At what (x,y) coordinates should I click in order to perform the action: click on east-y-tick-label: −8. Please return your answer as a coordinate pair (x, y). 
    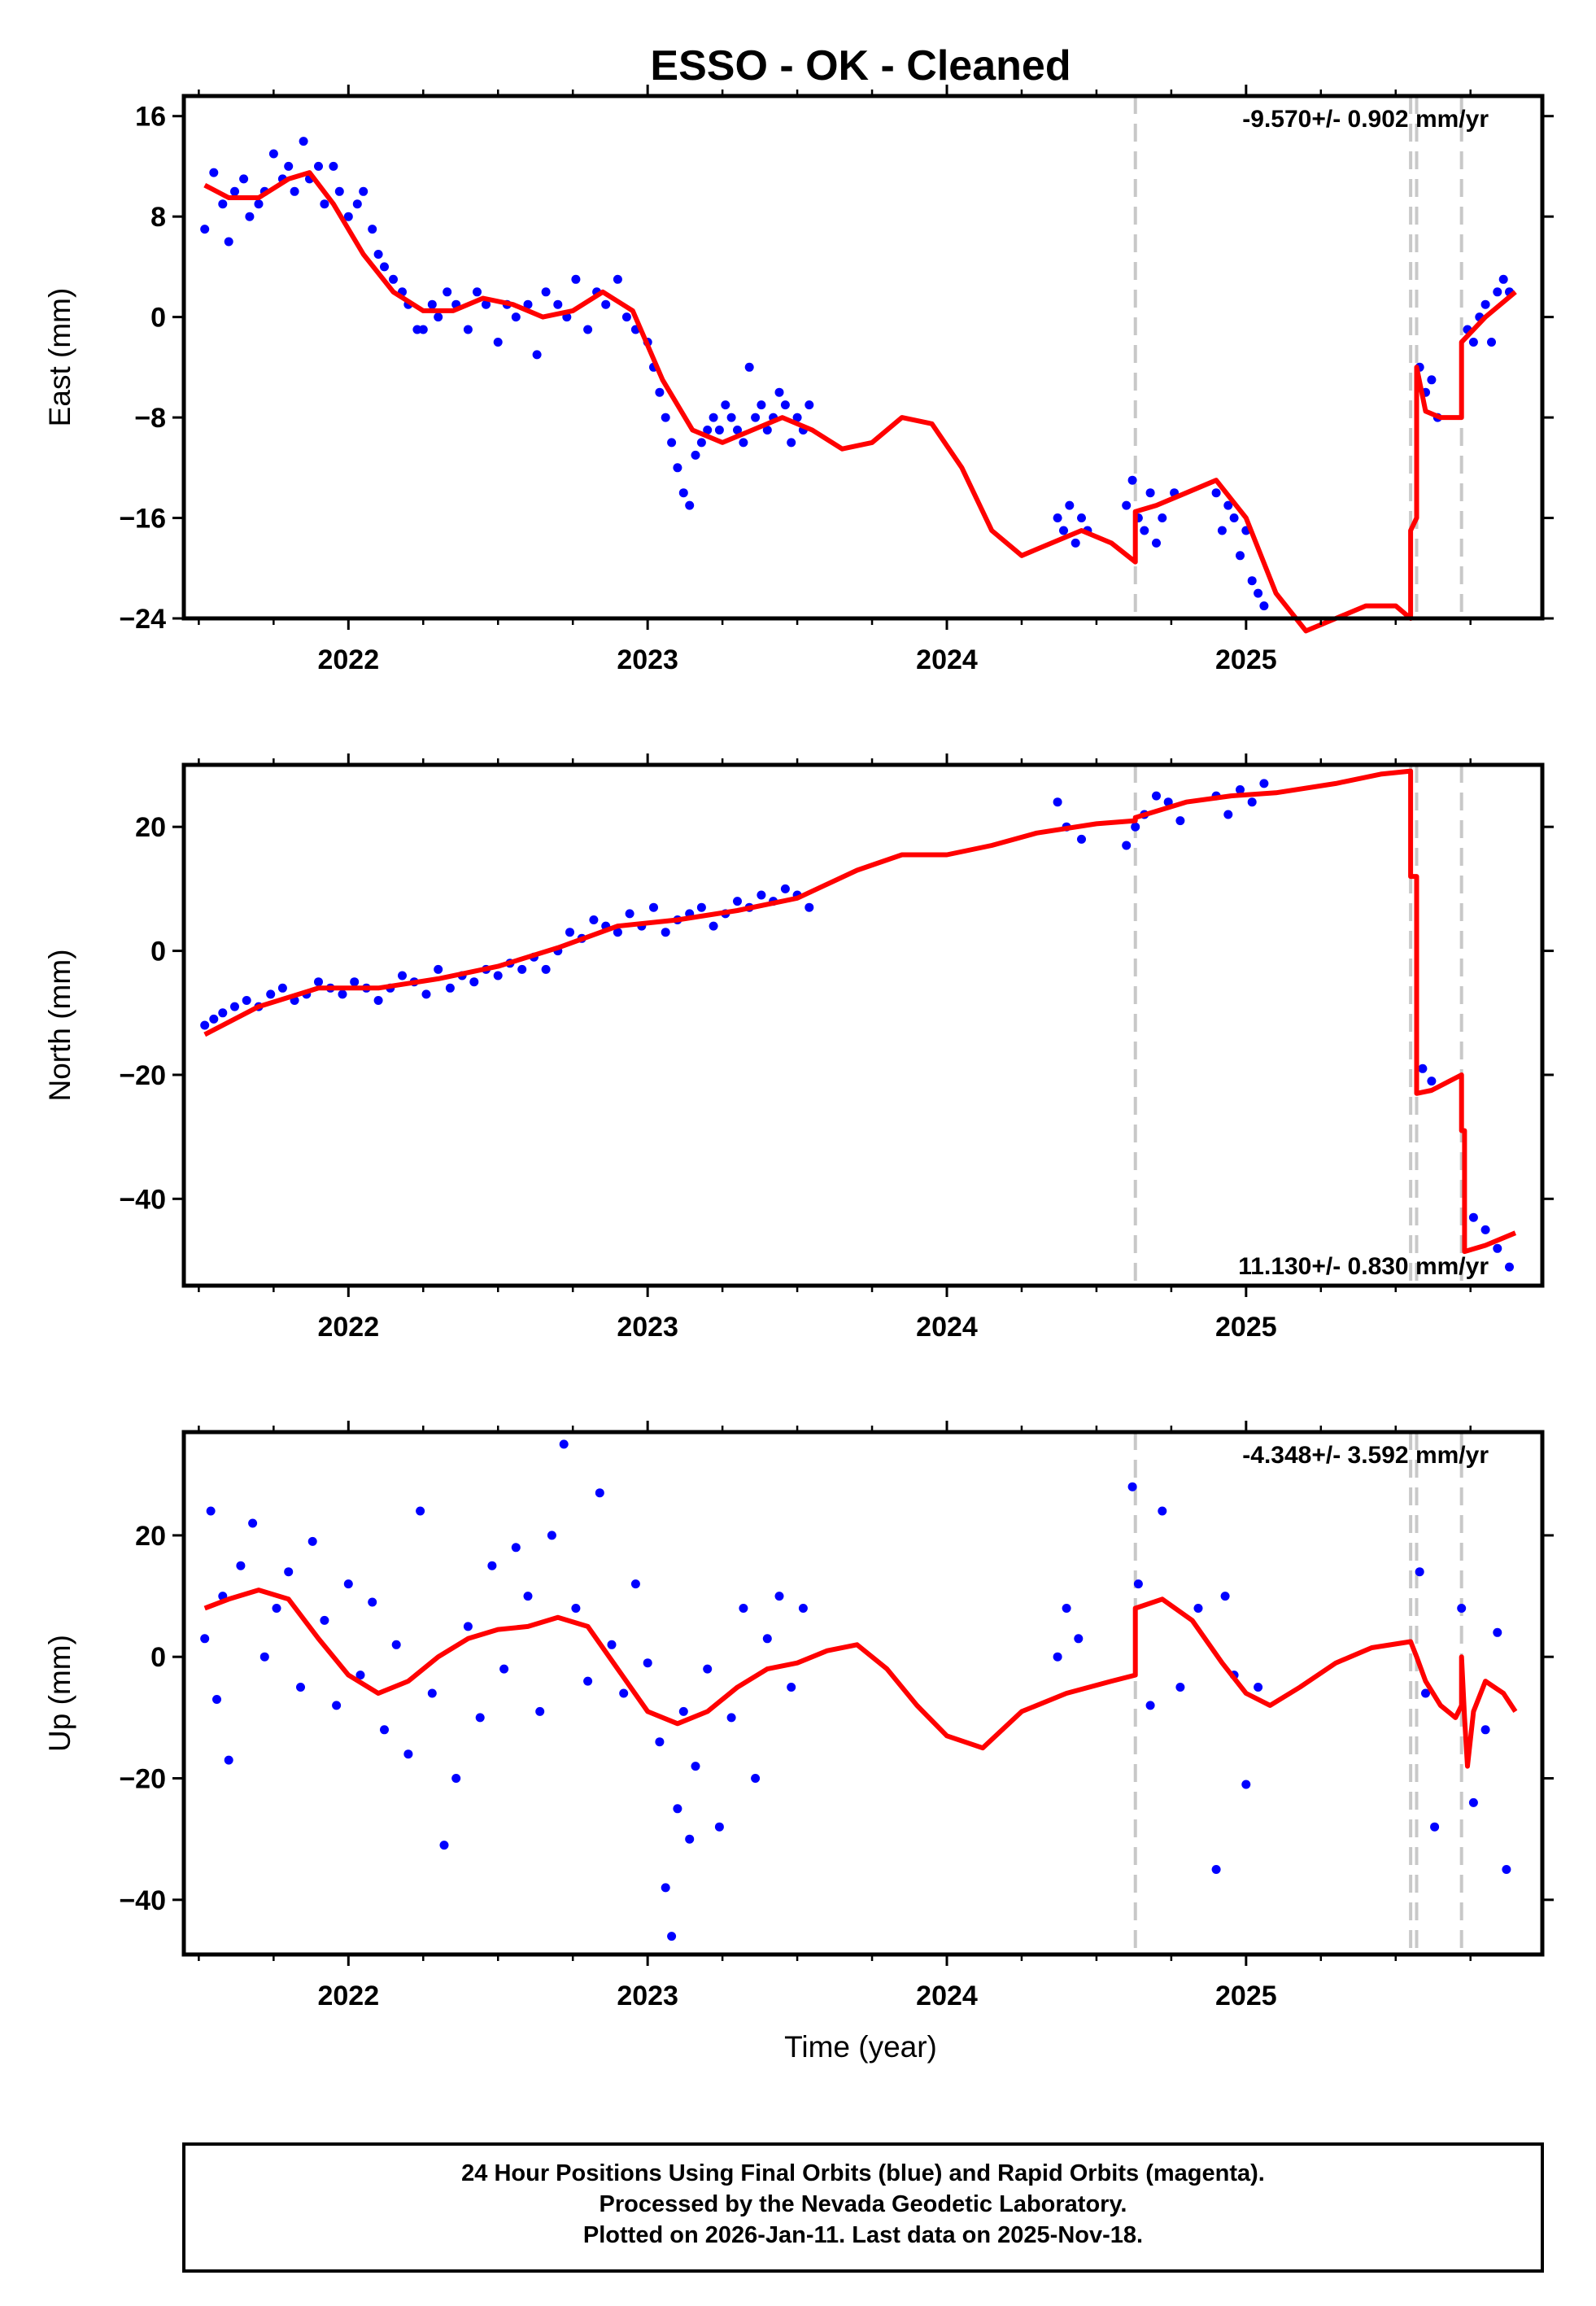
    Looking at the image, I should click on (150, 419).